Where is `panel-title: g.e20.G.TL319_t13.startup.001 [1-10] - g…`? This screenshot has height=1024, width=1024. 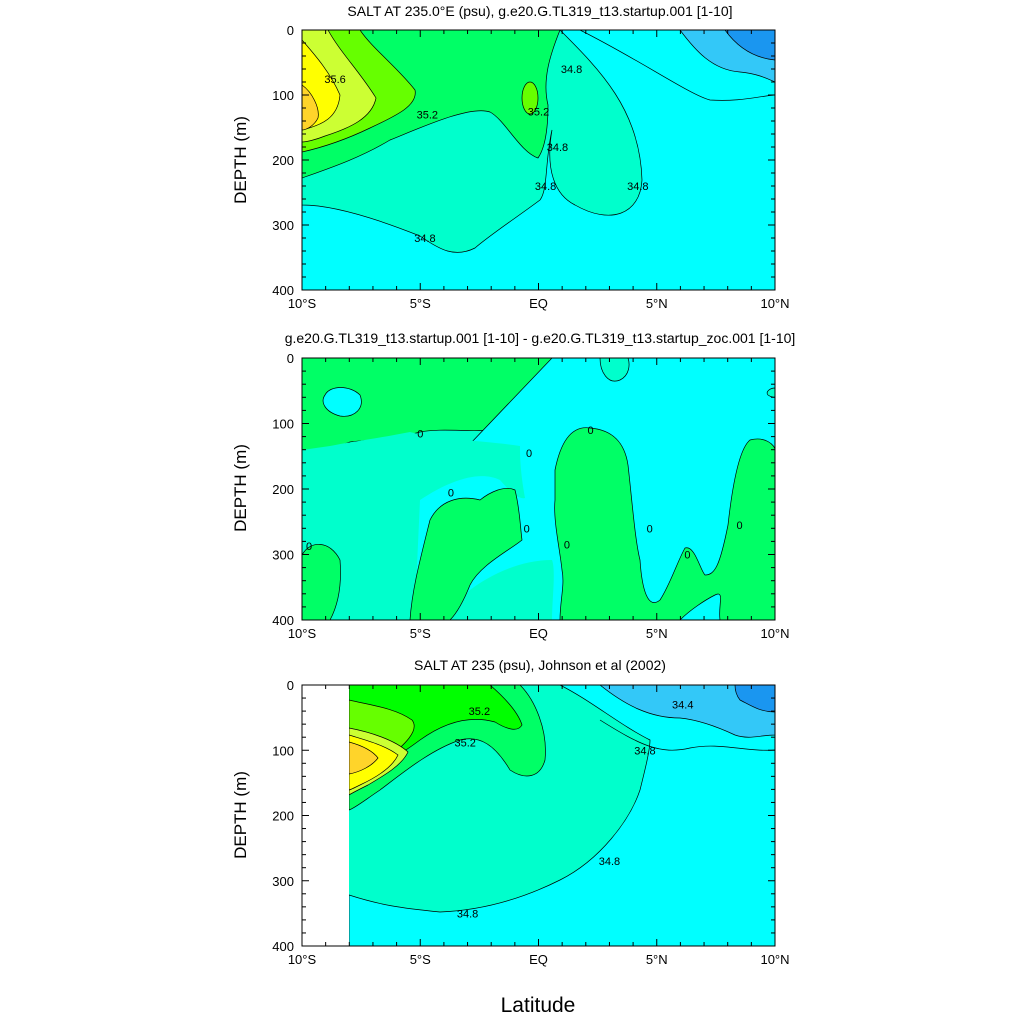
panel-title: g.e20.G.TL319_t13.startup.001 [1-10] - g… is located at coordinates (540, 338).